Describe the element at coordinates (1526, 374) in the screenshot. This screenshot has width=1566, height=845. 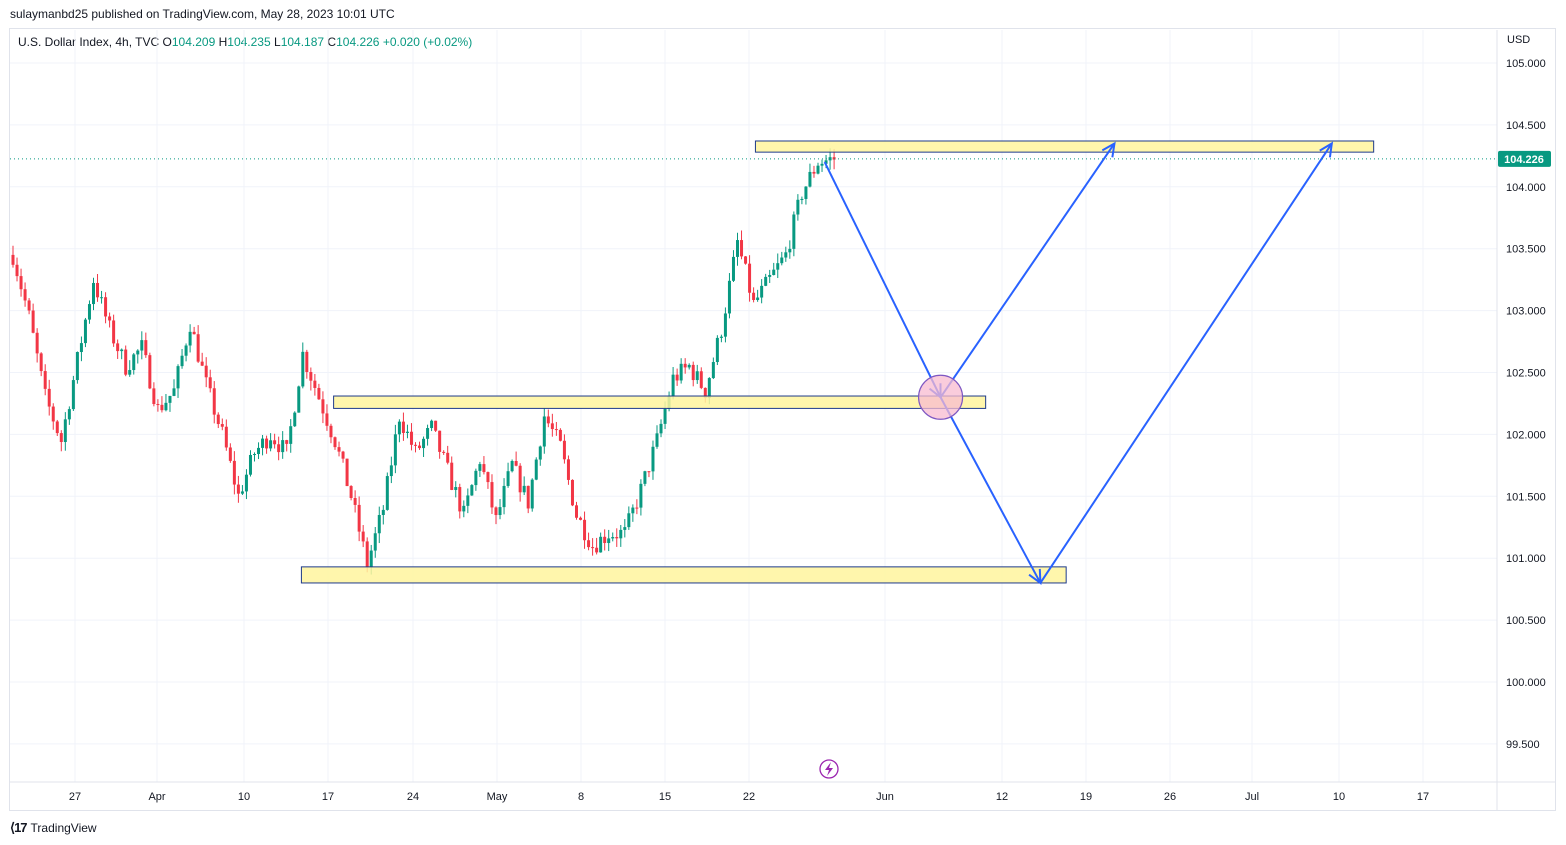
I see `y-tick-label: 102.500` at that location.